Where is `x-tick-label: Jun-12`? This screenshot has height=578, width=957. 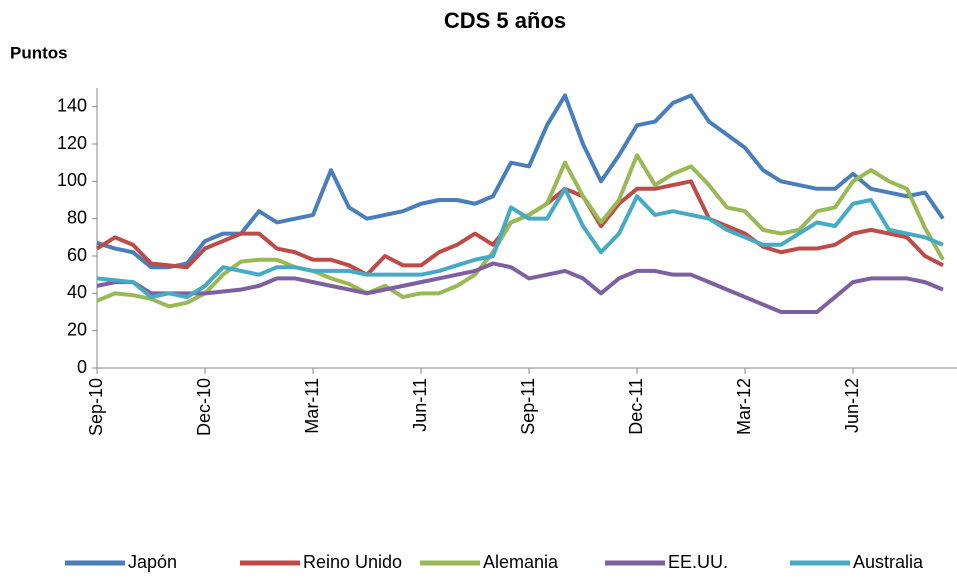
x-tick-label: Jun-12 is located at coordinates (852, 405).